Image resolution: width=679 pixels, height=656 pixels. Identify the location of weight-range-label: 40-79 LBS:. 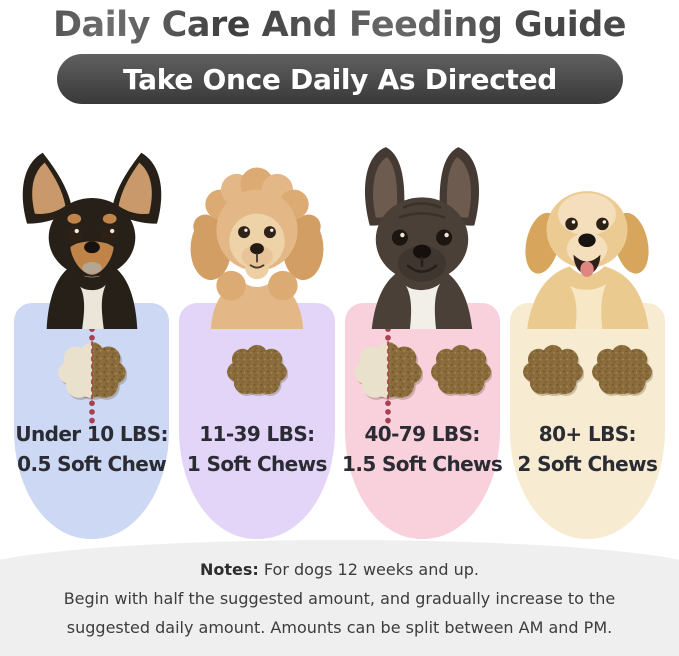
(422, 434).